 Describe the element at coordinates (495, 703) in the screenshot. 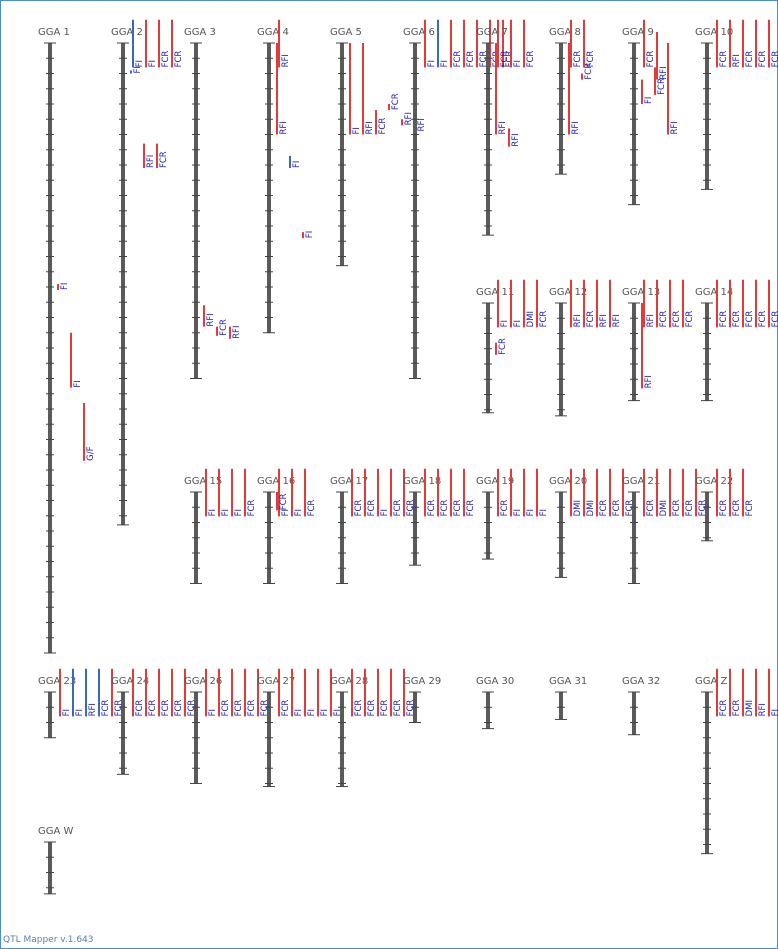

I see `chromosome-gga-30: GGA 30` at that location.